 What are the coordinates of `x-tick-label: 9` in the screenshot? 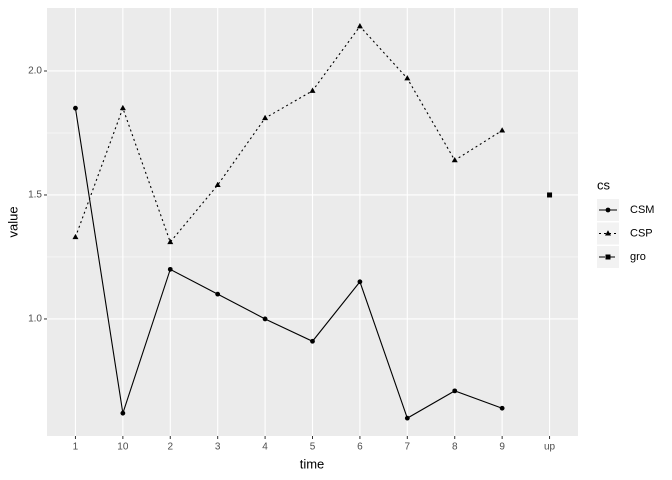 It's located at (502, 447).